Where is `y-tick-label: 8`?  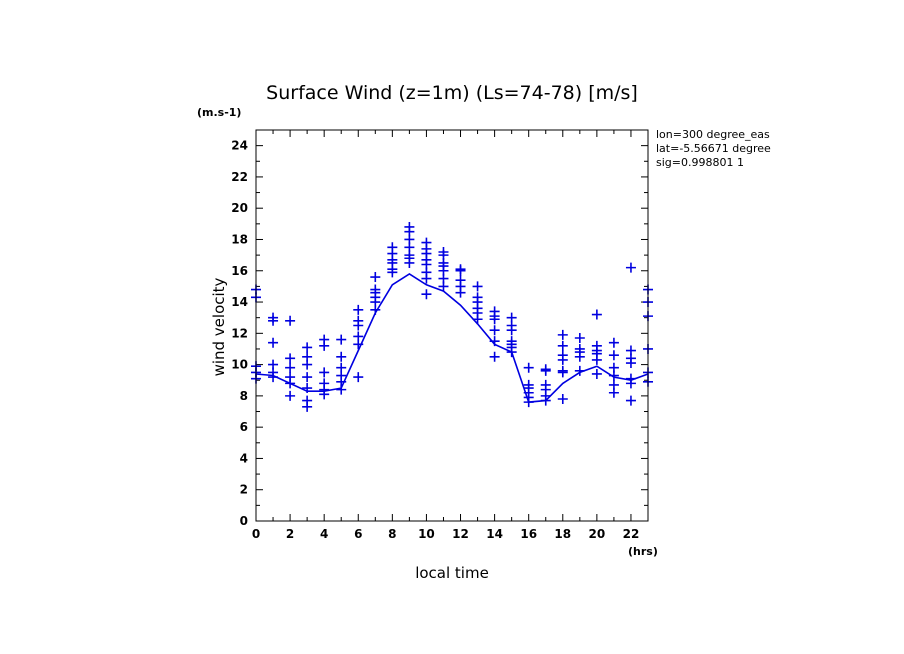 y-tick-label: 8 is located at coordinates (244, 396).